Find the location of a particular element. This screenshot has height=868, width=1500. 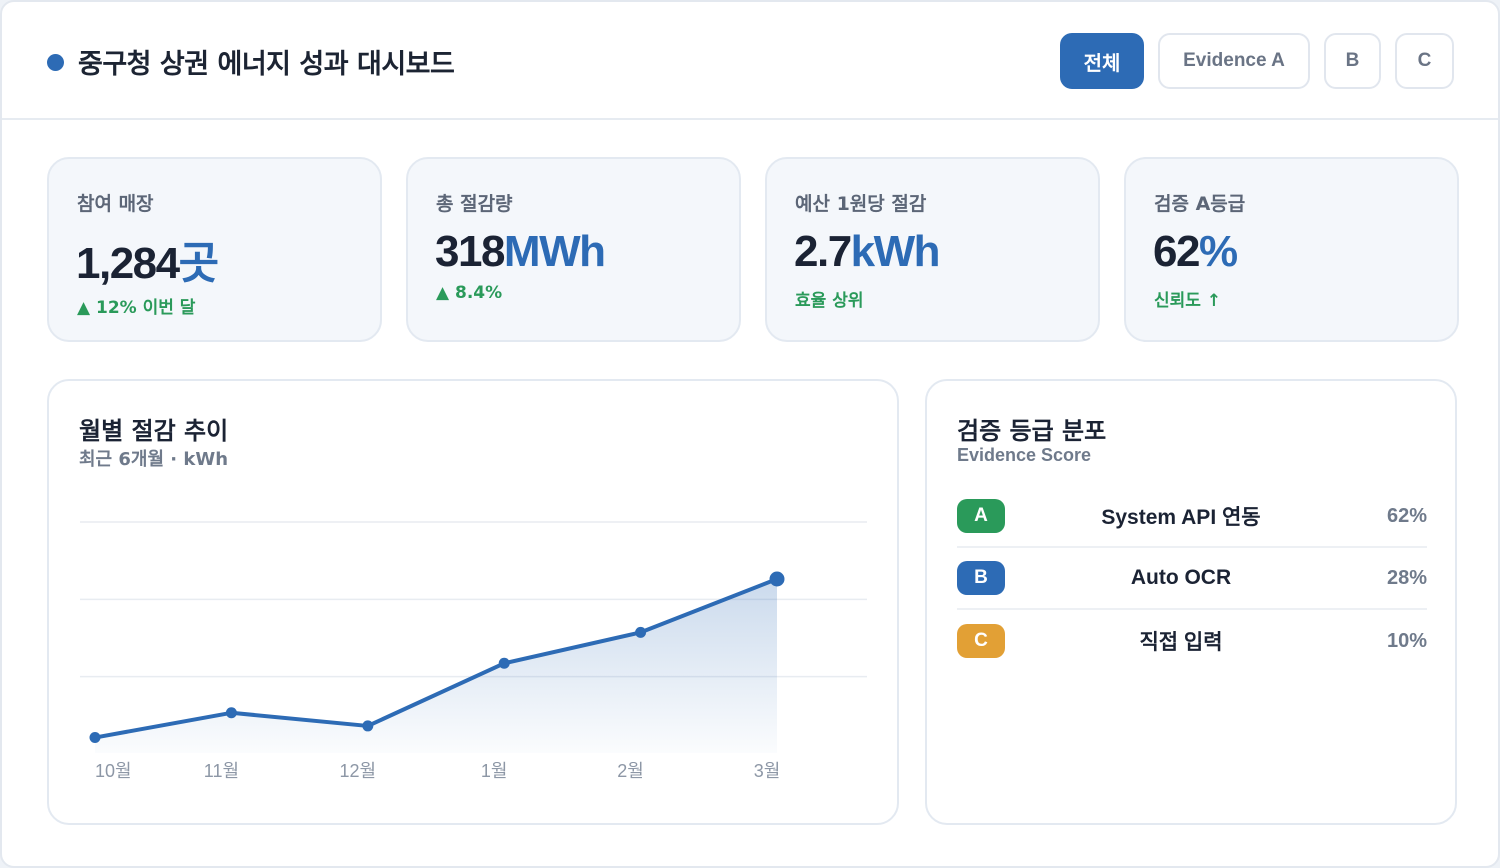

x-axis-tick-label: 3월 is located at coordinates (767, 771).